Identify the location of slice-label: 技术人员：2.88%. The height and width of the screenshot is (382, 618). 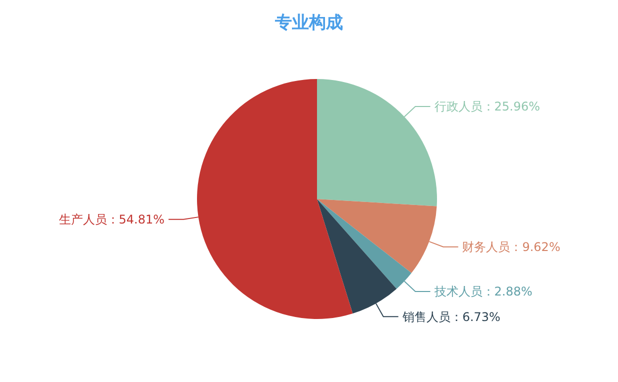
(482, 291).